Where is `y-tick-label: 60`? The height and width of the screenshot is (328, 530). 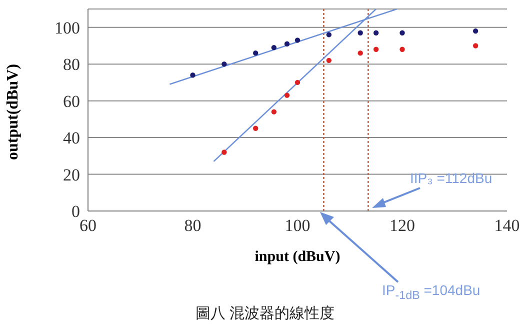 y-tick-label: 60 is located at coordinates (71, 101).